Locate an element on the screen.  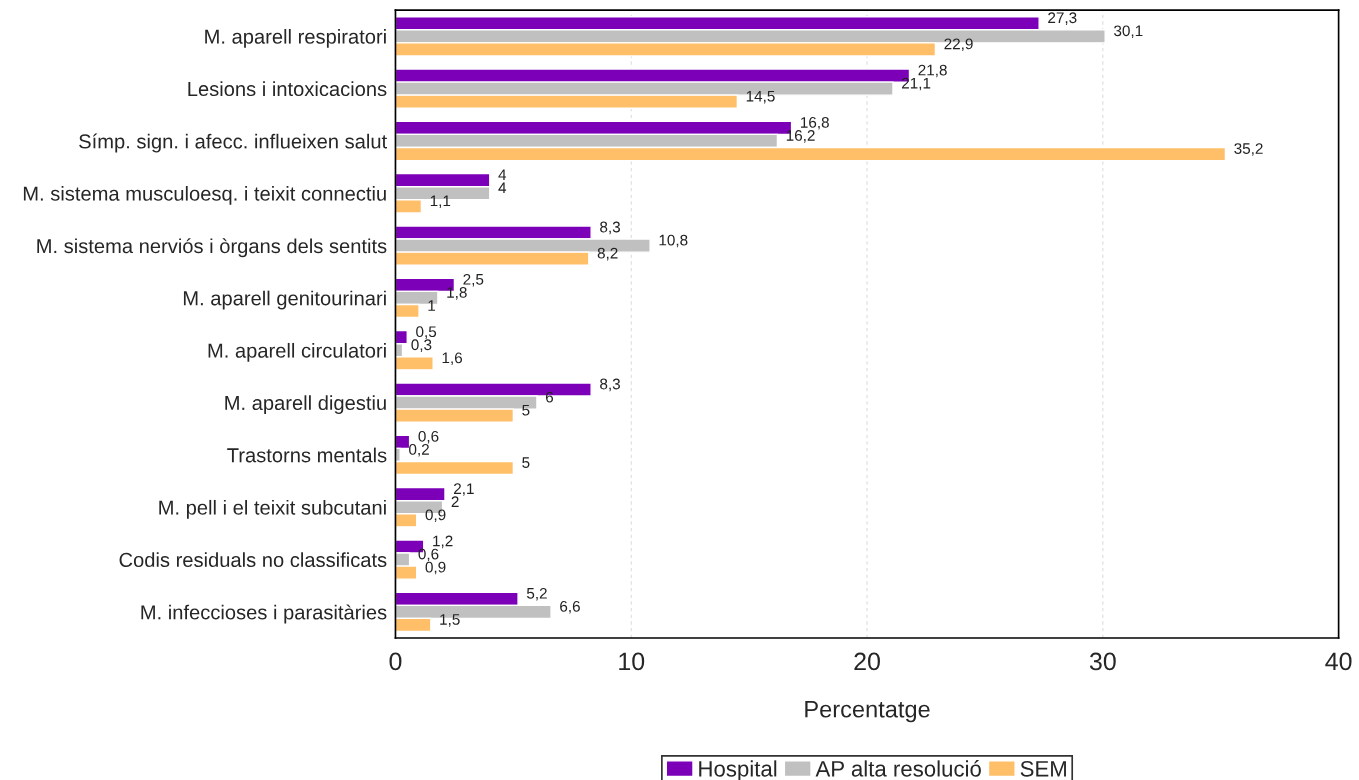
y-tick-label: Lesions i intoxicacions is located at coordinates (287, 89).